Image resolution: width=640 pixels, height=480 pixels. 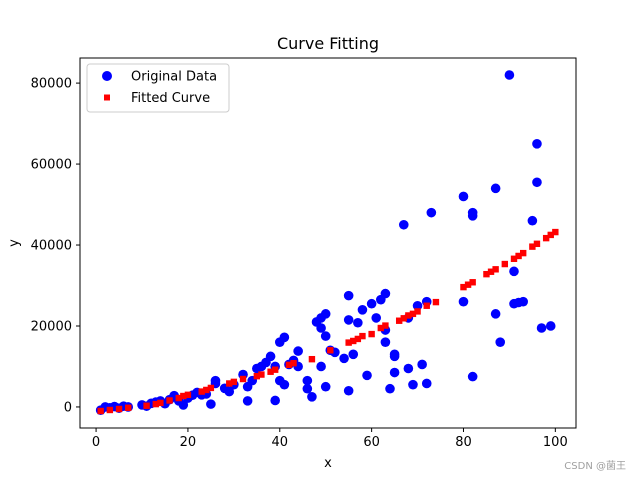 I want to click on y-axis: 0 20000 40000 60000 80000, so click(x=55, y=246).